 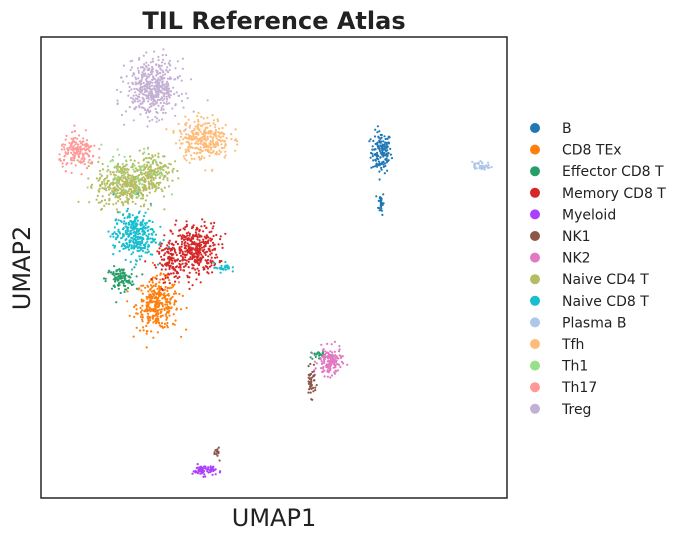 What do you see at coordinates (605, 302) in the screenshot?
I see `legend-label: Naive CD8 T` at bounding box center [605, 302].